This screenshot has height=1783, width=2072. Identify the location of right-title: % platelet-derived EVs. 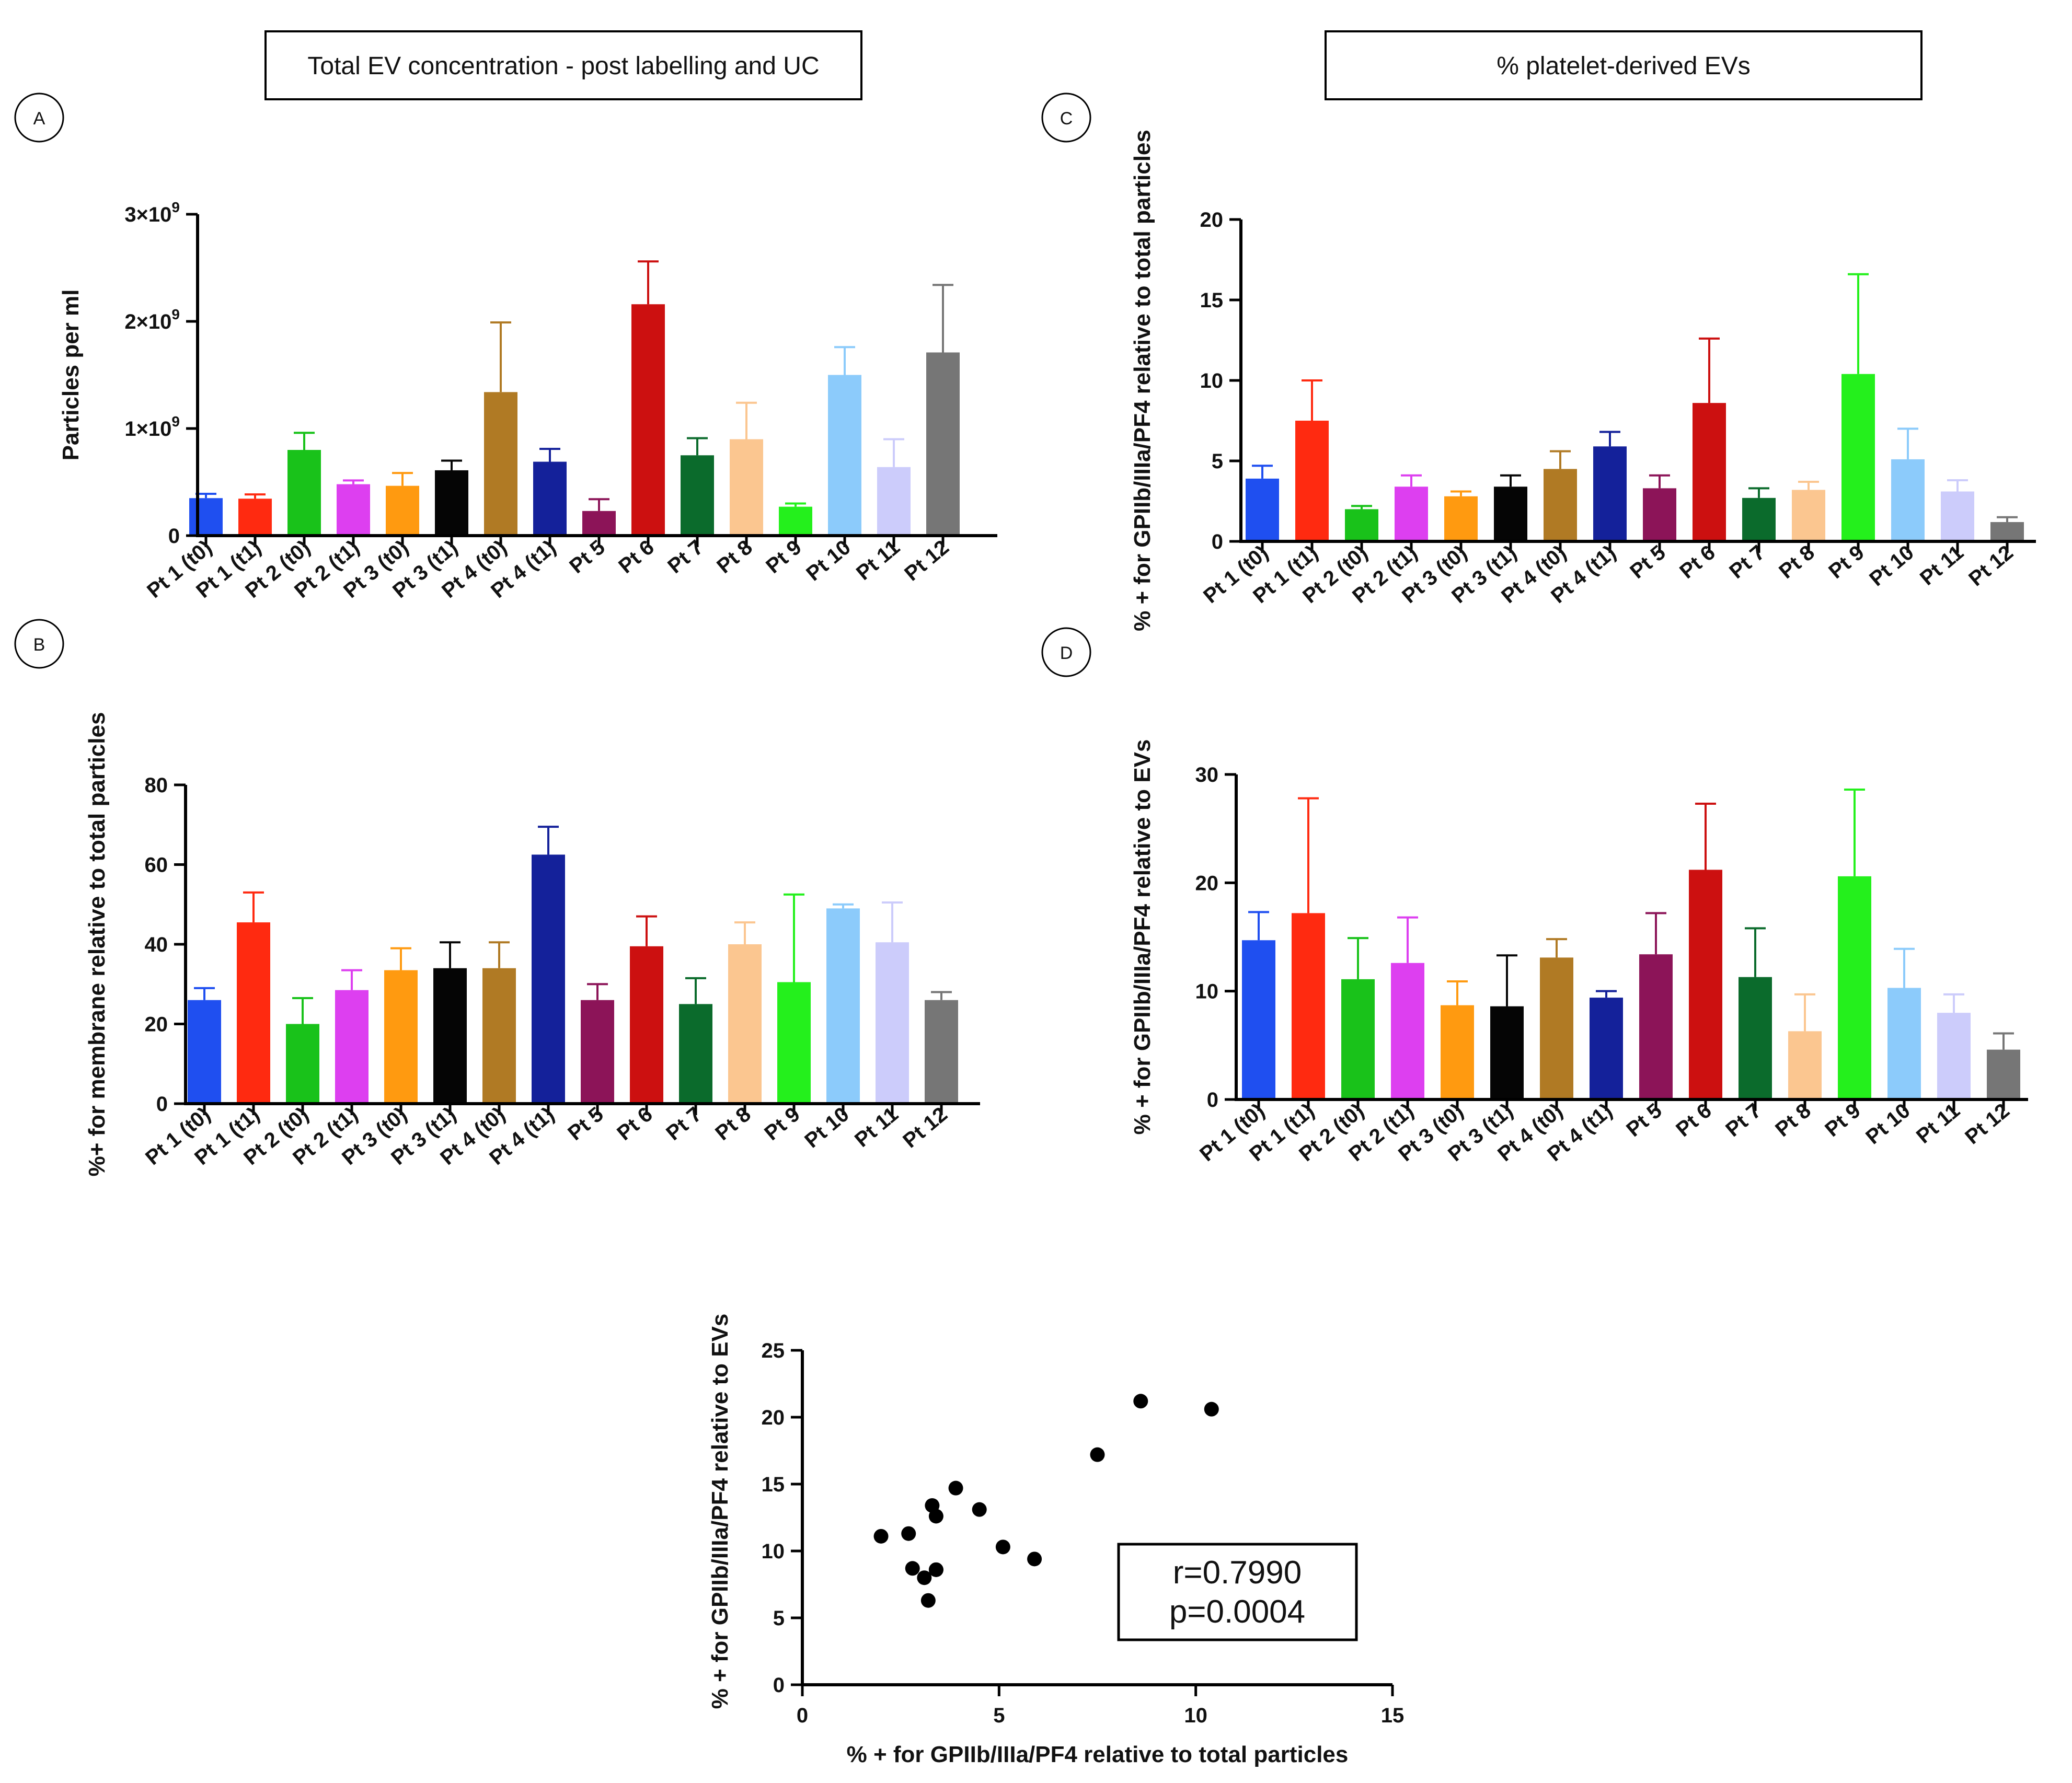
(1624, 65).